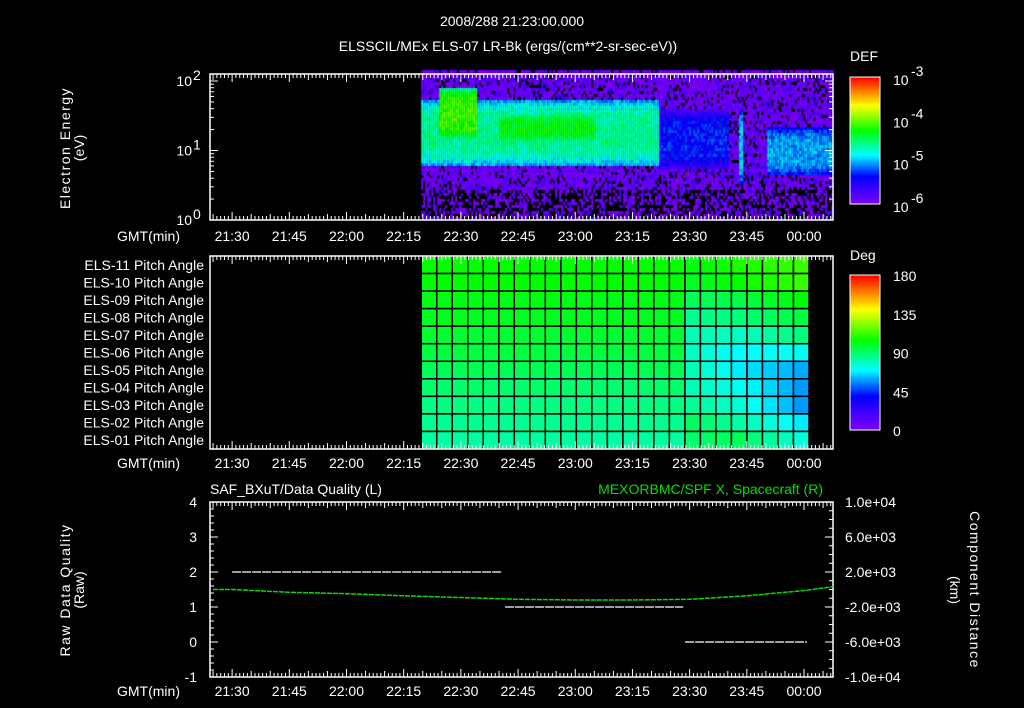 This screenshot has height=708, width=1024. Describe the element at coordinates (143, 423) in the screenshot. I see `pitch-angle-row-label: ELS-02 Pitch Angle` at that location.